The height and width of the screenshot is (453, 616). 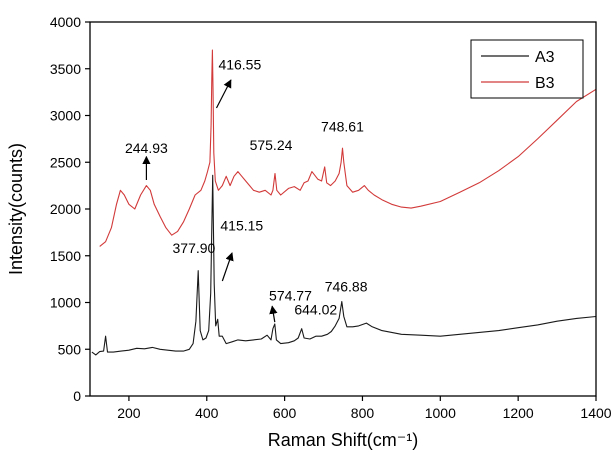 I want to click on peak-label: 746.88, so click(x=346, y=286).